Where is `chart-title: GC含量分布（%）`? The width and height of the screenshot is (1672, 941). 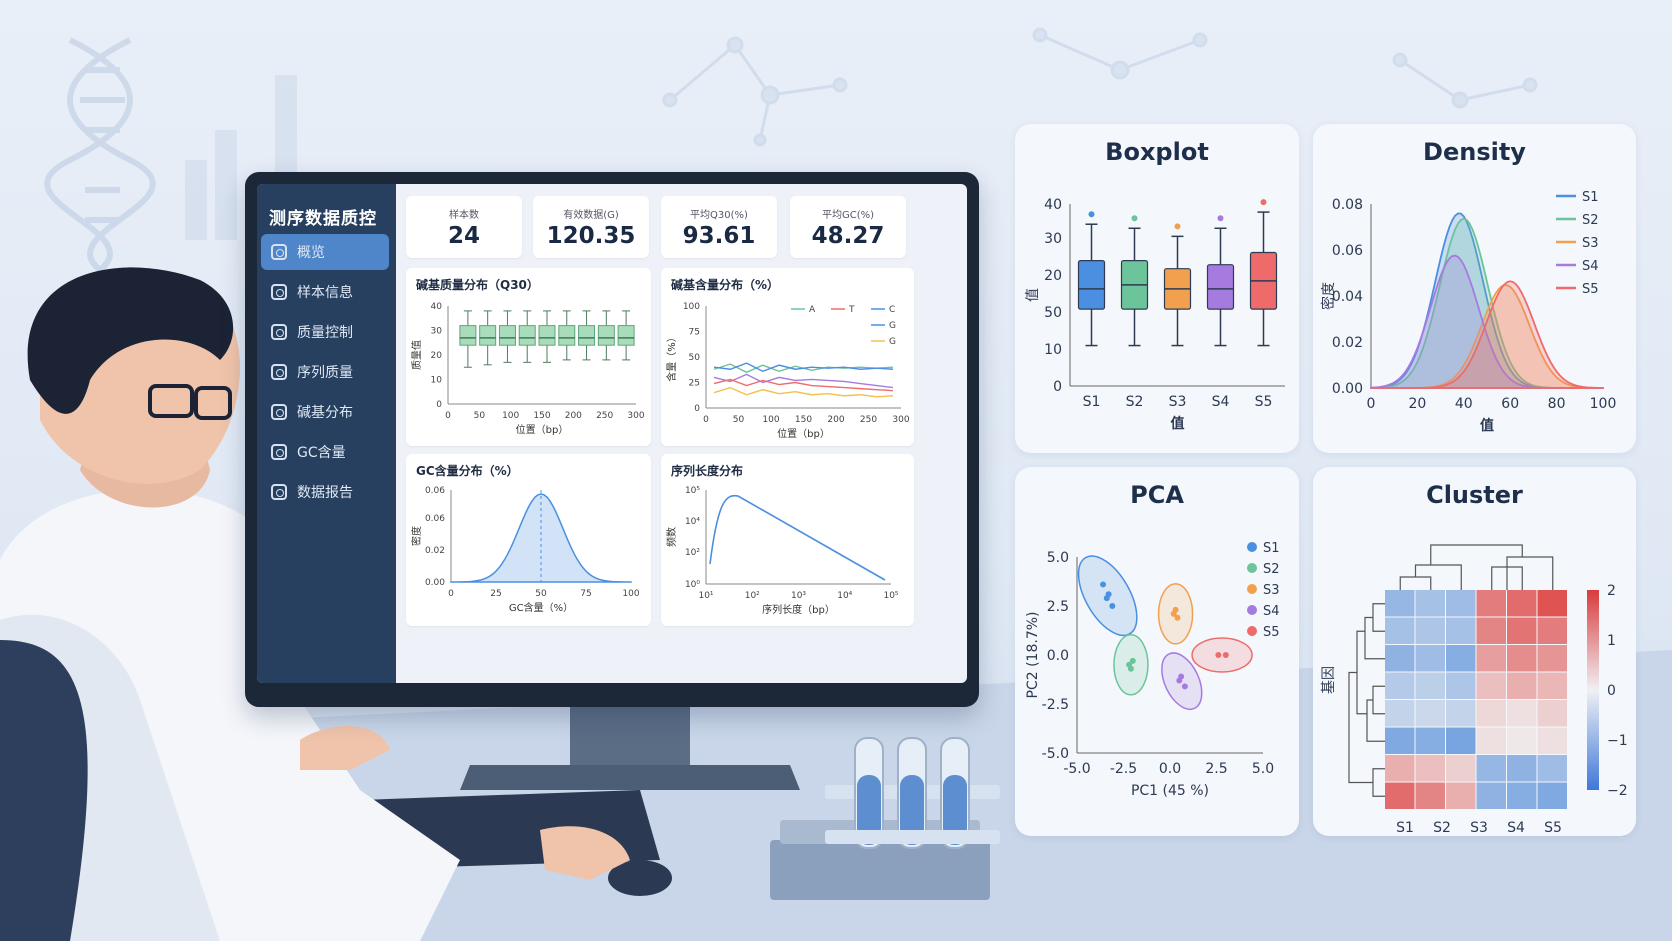 chart-title: GC含量分布（%） is located at coordinates (467, 471).